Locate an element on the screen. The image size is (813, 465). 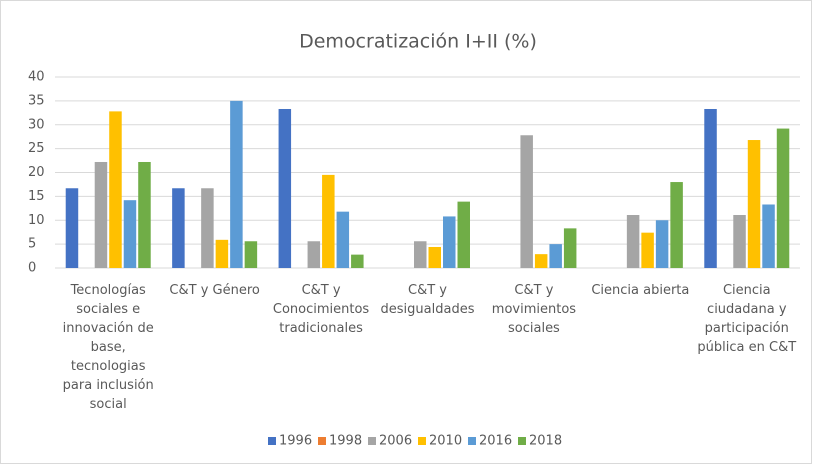
y-tick-label: 5 is located at coordinates (32, 244).